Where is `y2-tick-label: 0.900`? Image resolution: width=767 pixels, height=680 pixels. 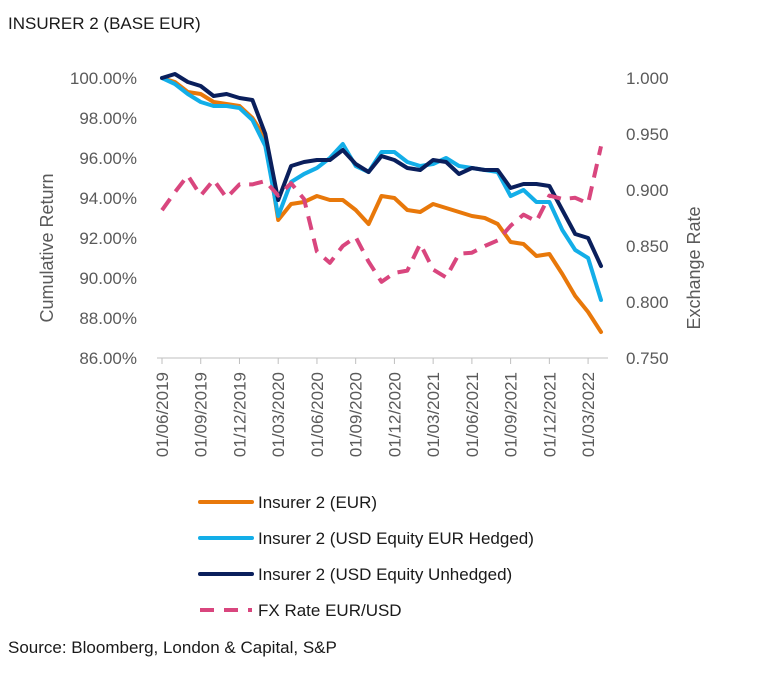
y2-tick-label: 0.900 is located at coordinates (647, 190).